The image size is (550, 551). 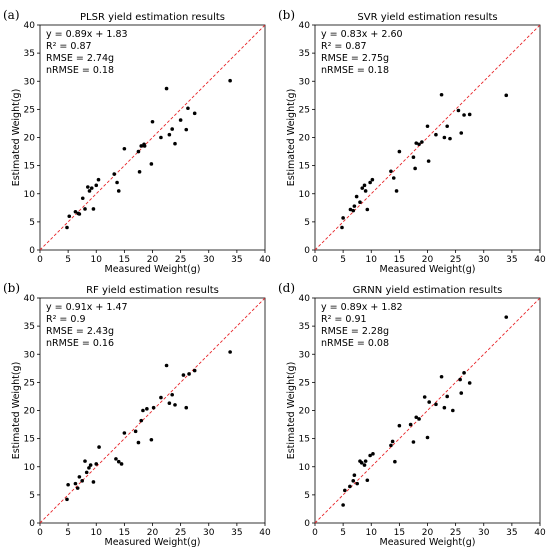 I want to click on chart2-x-tick-label: 5, so click(x=343, y=260).